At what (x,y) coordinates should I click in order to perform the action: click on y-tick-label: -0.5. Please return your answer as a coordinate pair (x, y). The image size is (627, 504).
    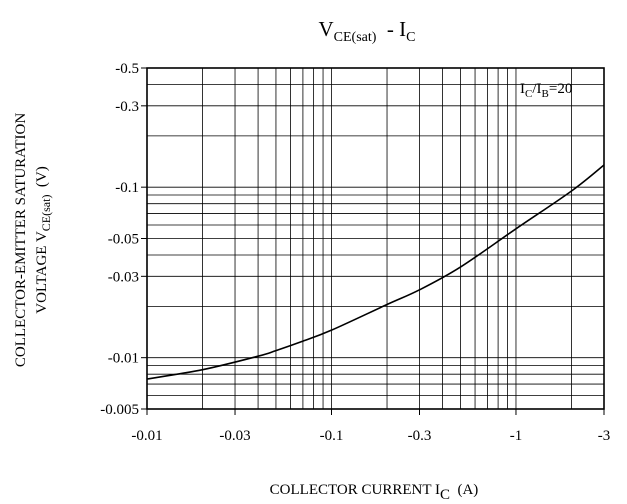
    Looking at the image, I should click on (127, 69).